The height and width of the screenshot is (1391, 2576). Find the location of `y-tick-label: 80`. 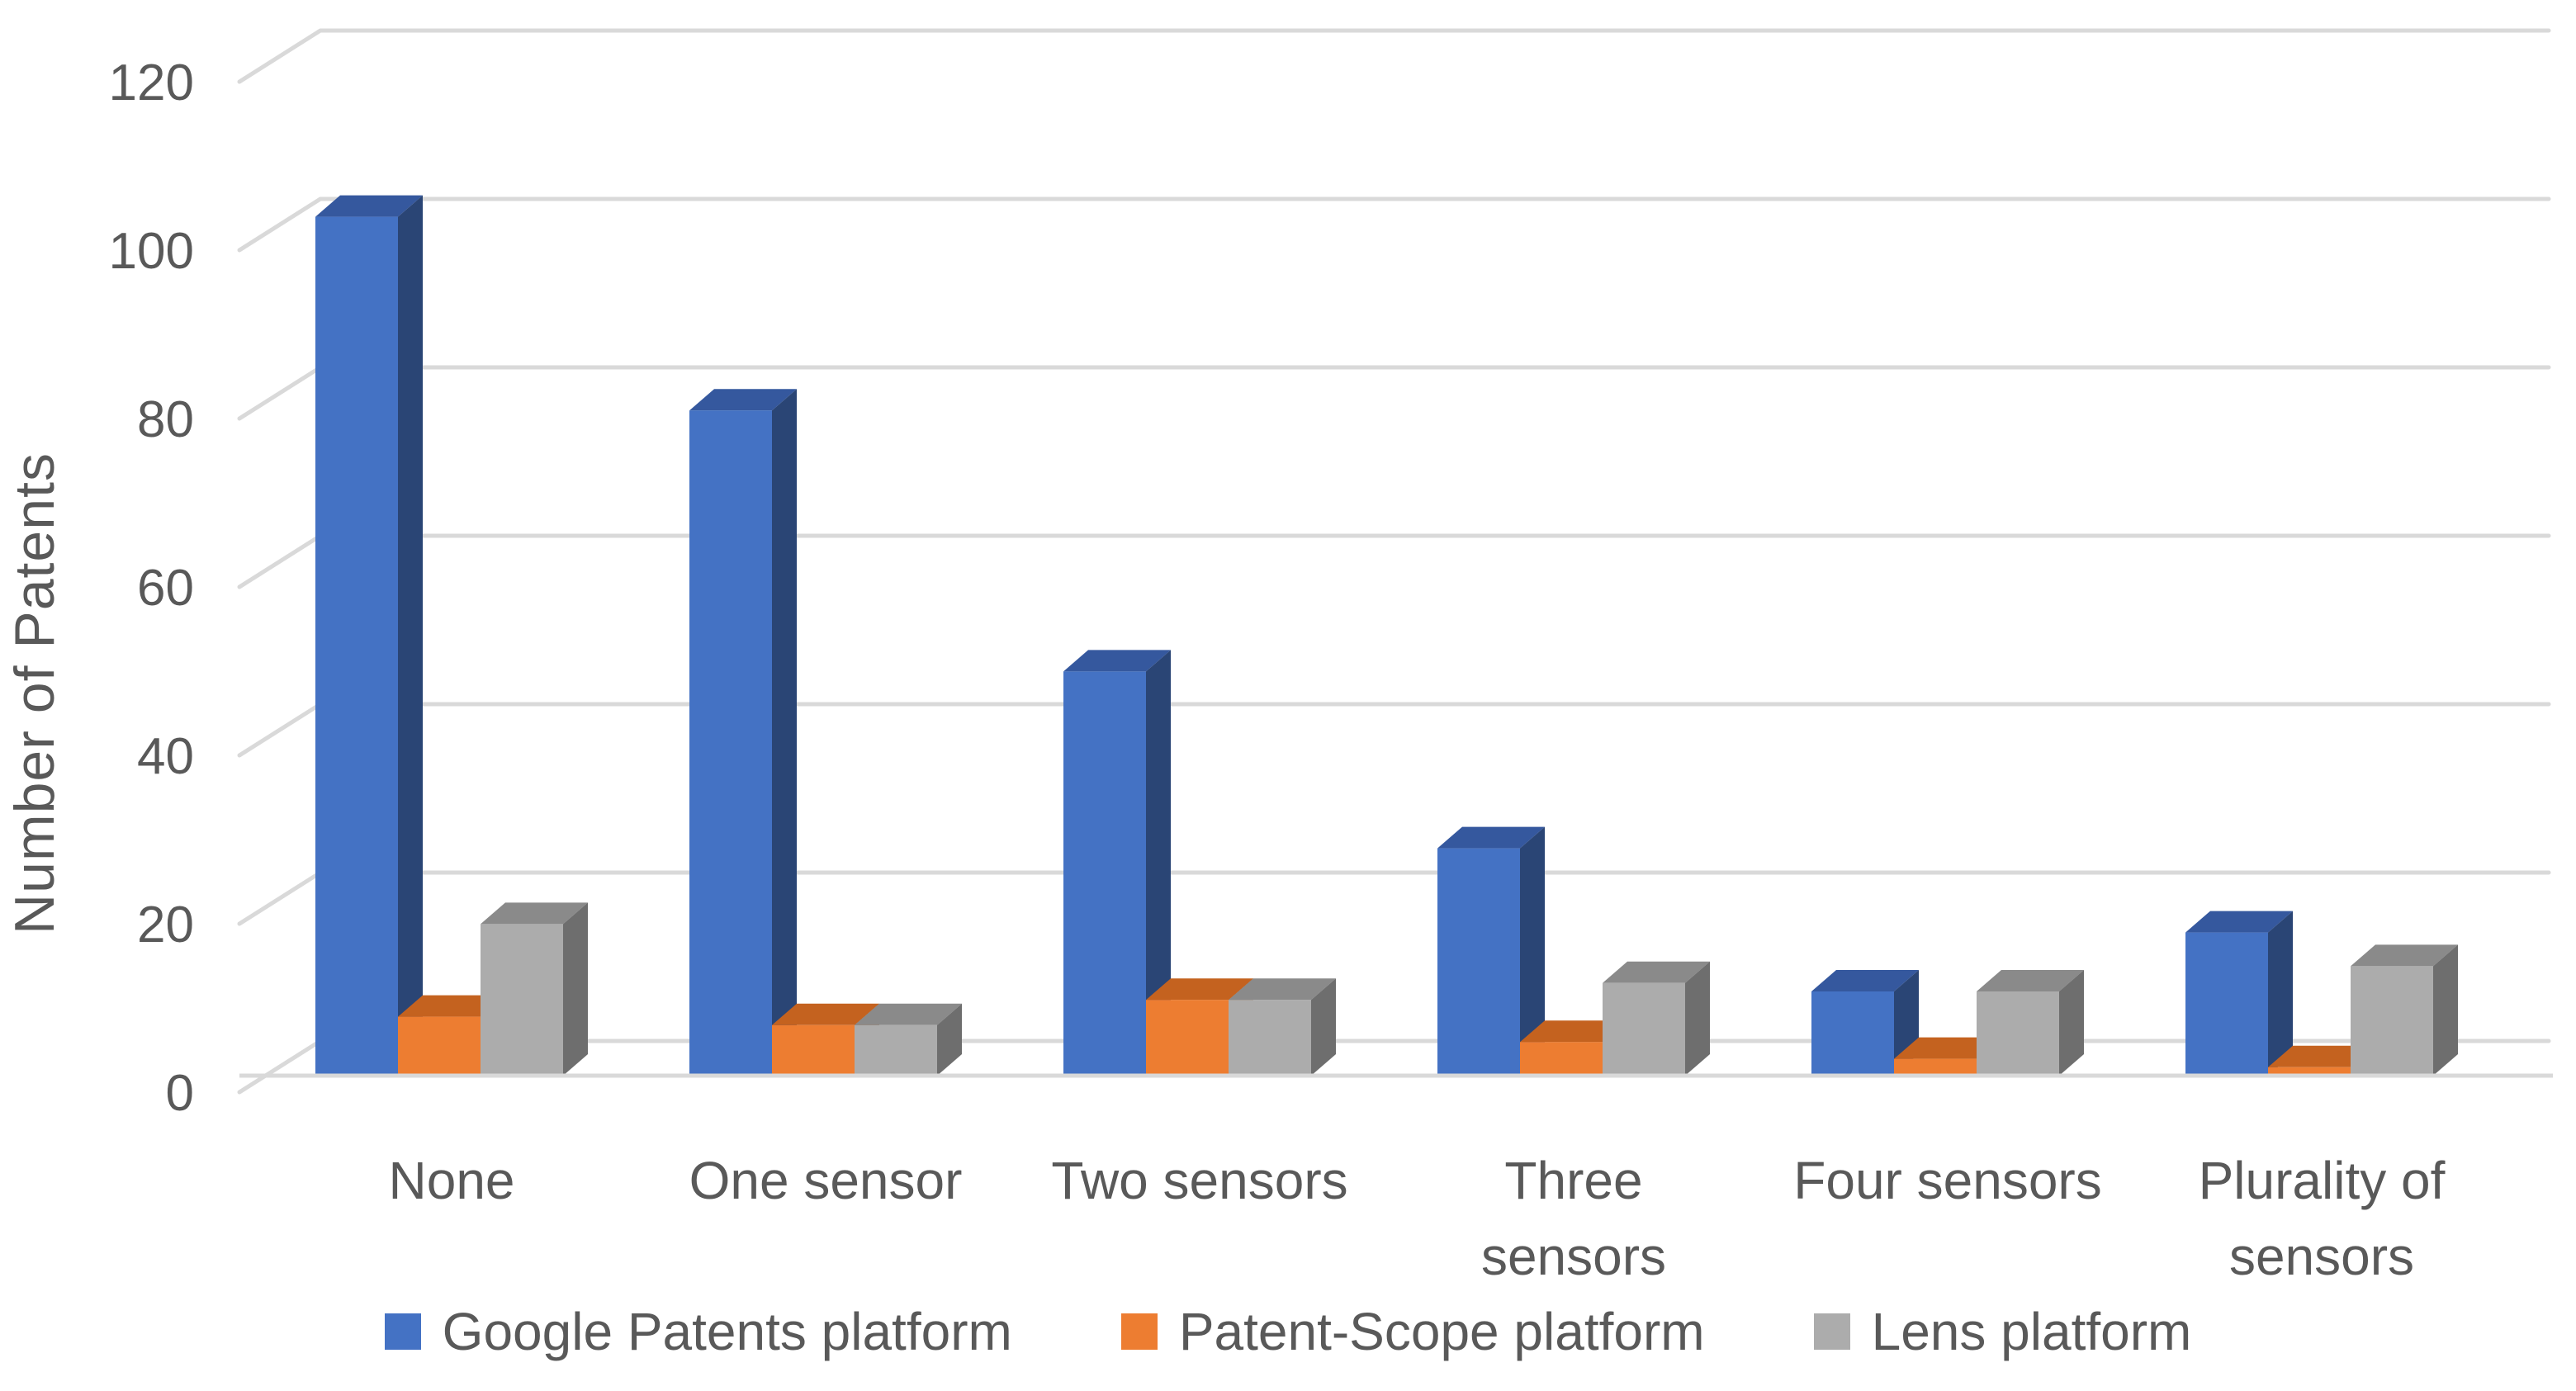

y-tick-label: 80 is located at coordinates (165, 419).